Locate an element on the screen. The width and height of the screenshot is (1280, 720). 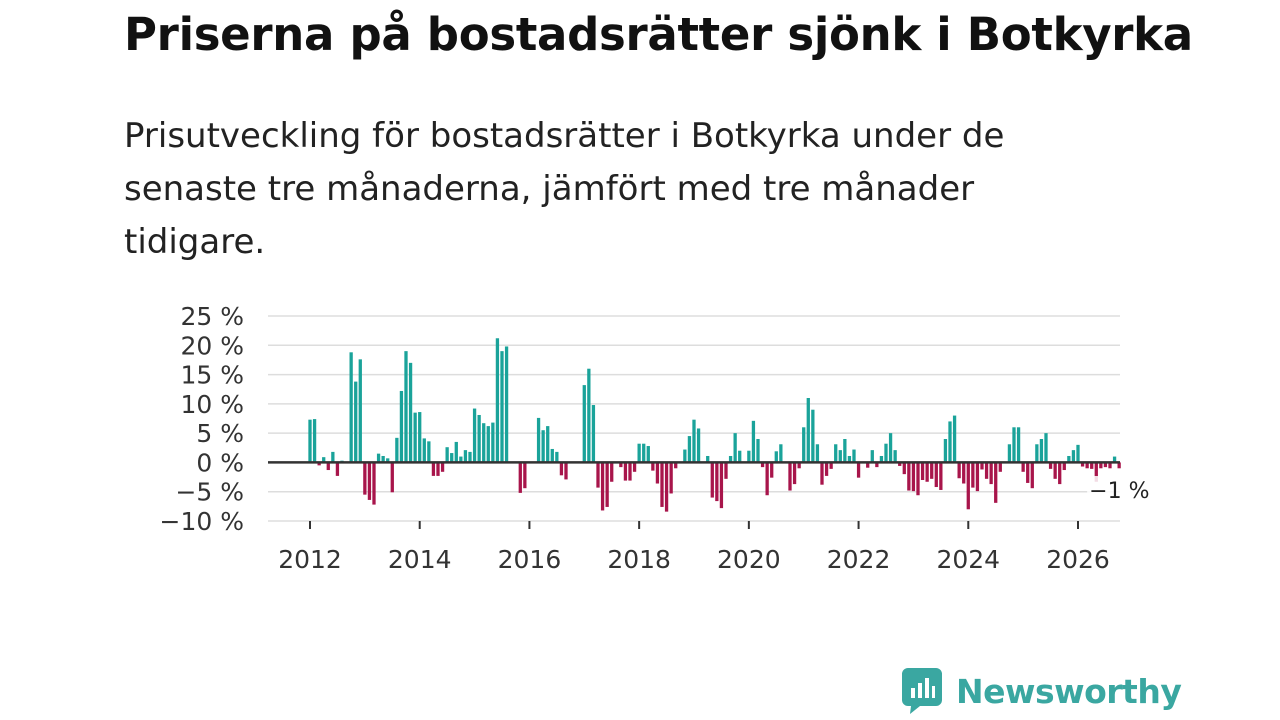
y-tick-label: 25 % is located at coordinates (212, 316).